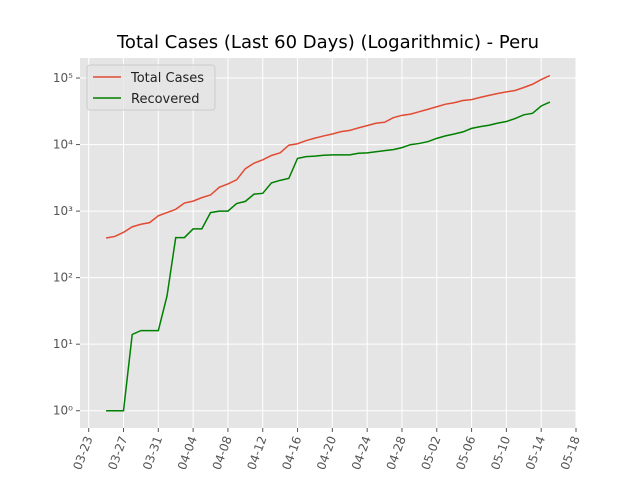 Image resolution: width=640 pixels, height=480 pixels. Describe the element at coordinates (465, 453) in the screenshot. I see `x-tick-label: 05-06` at that location.